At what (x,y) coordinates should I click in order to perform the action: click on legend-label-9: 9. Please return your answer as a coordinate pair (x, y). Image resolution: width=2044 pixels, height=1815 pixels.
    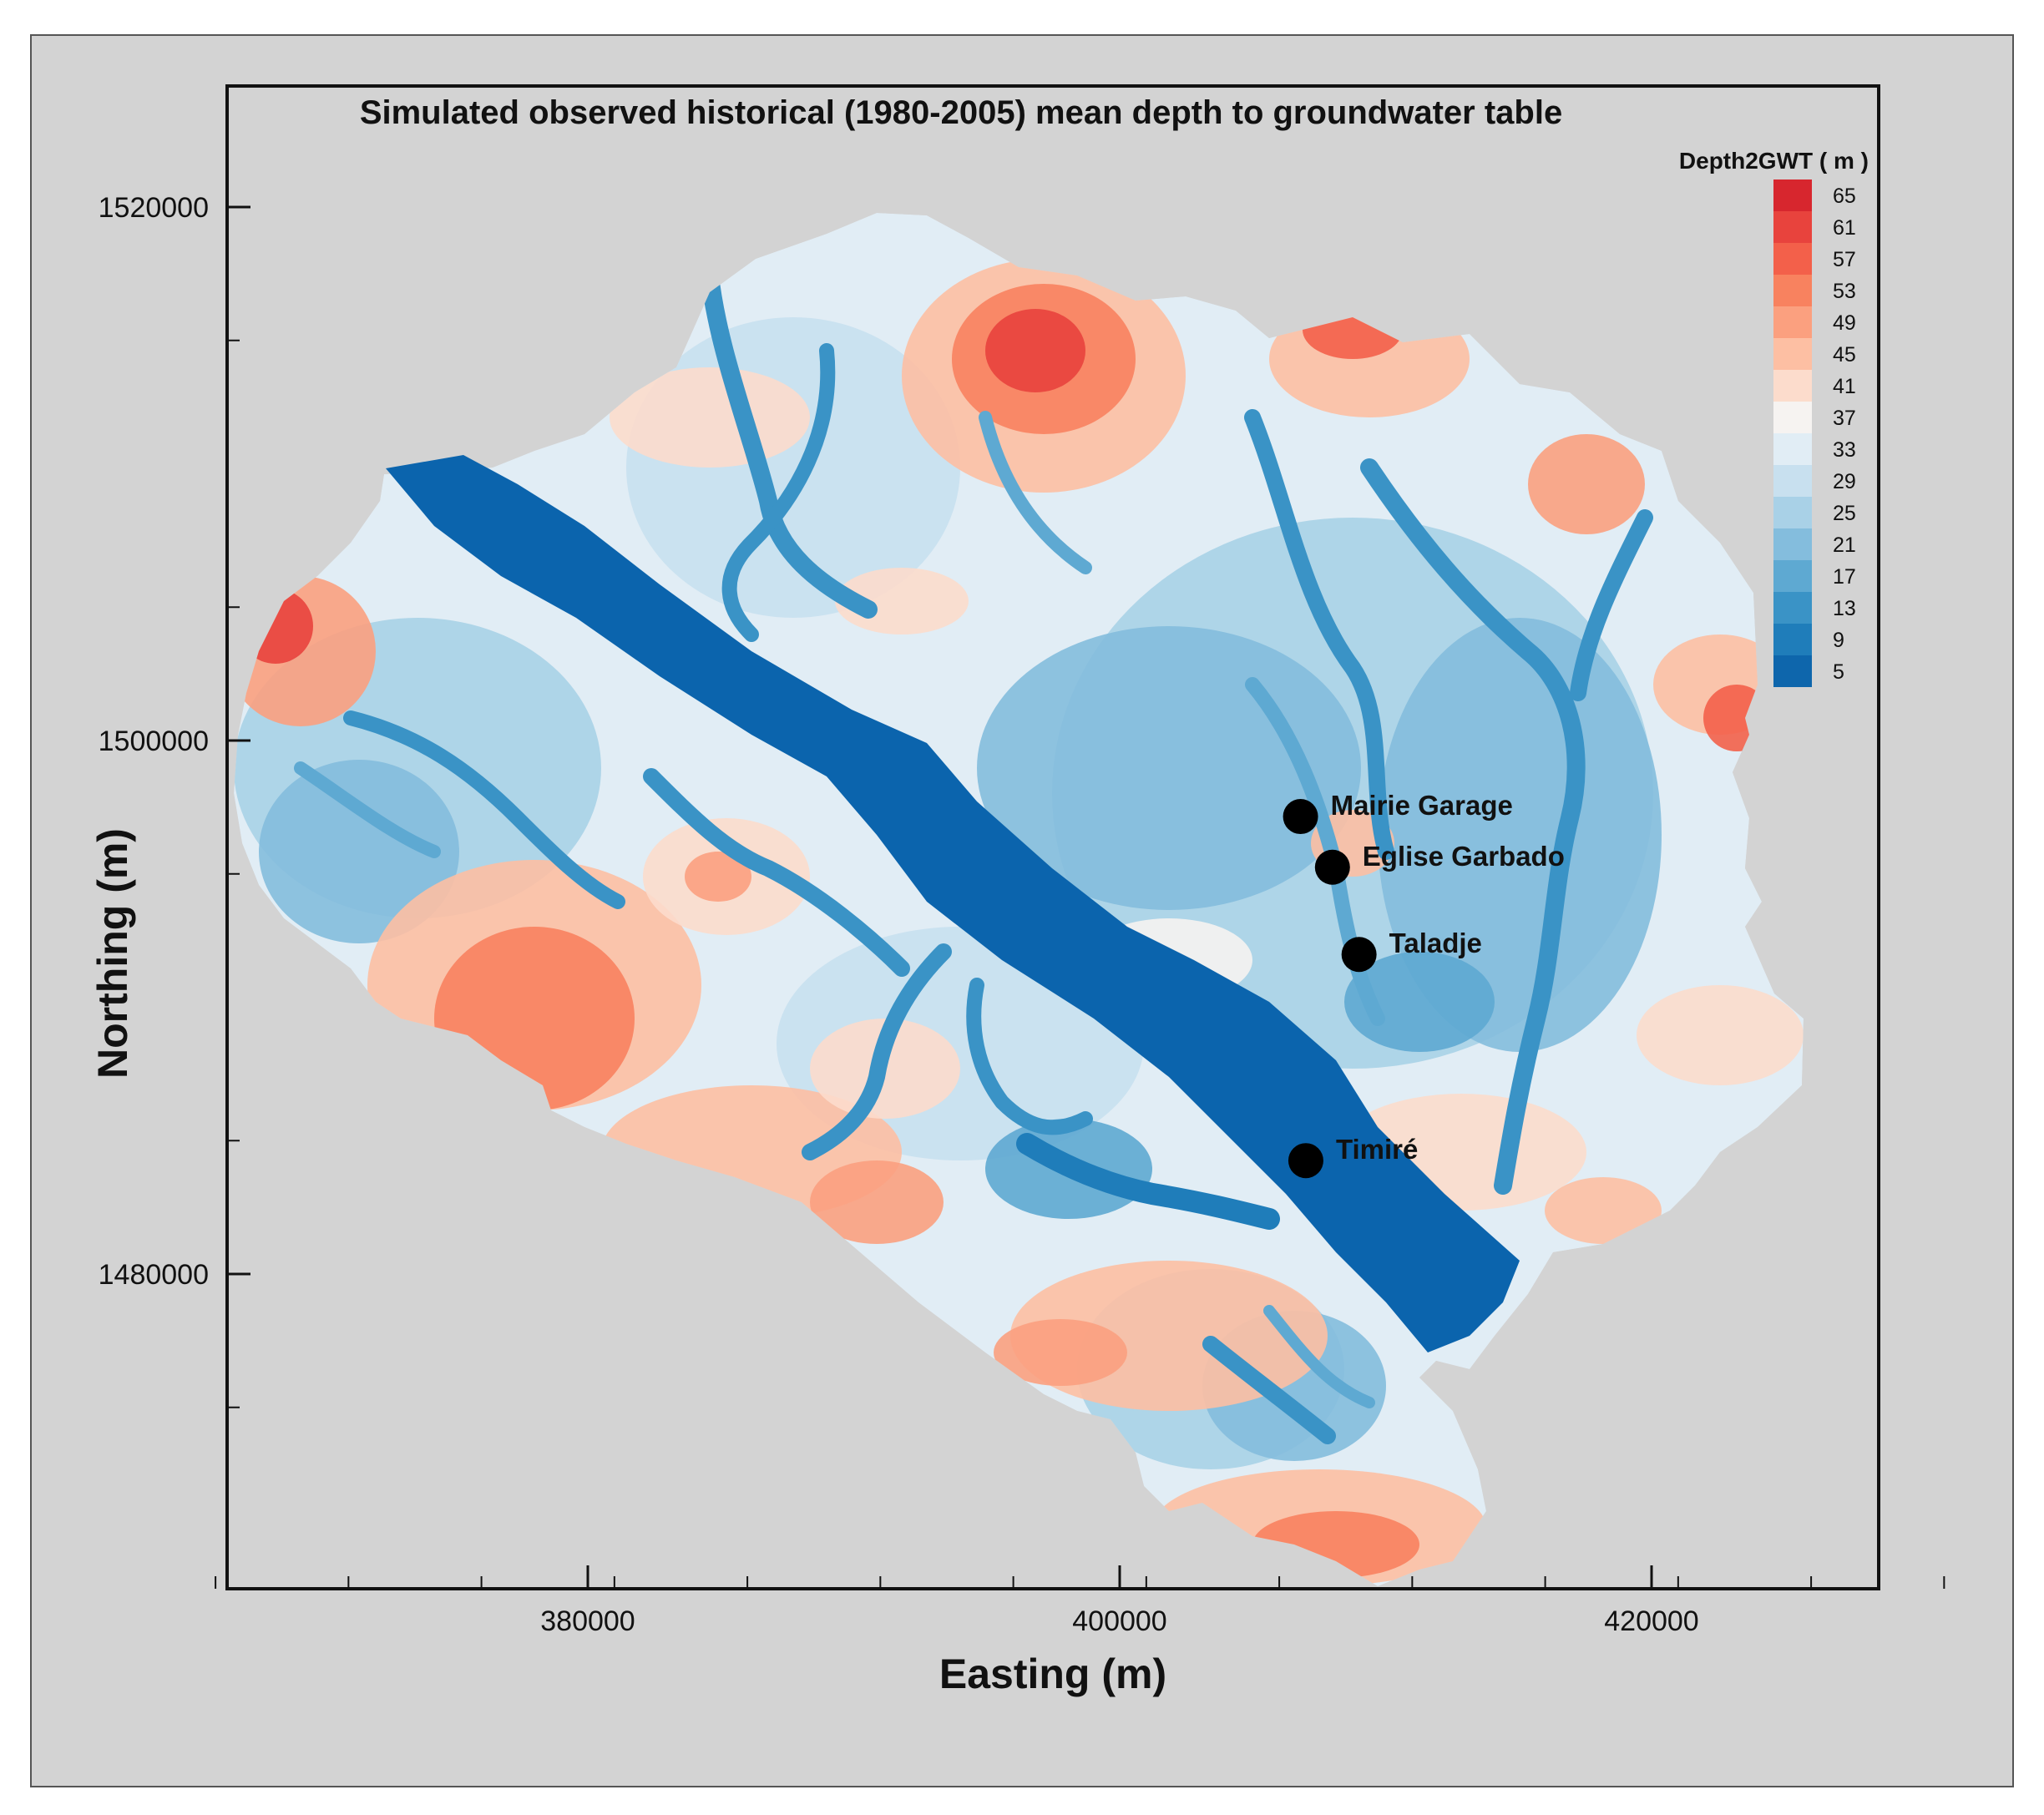
    Looking at the image, I should click on (1838, 640).